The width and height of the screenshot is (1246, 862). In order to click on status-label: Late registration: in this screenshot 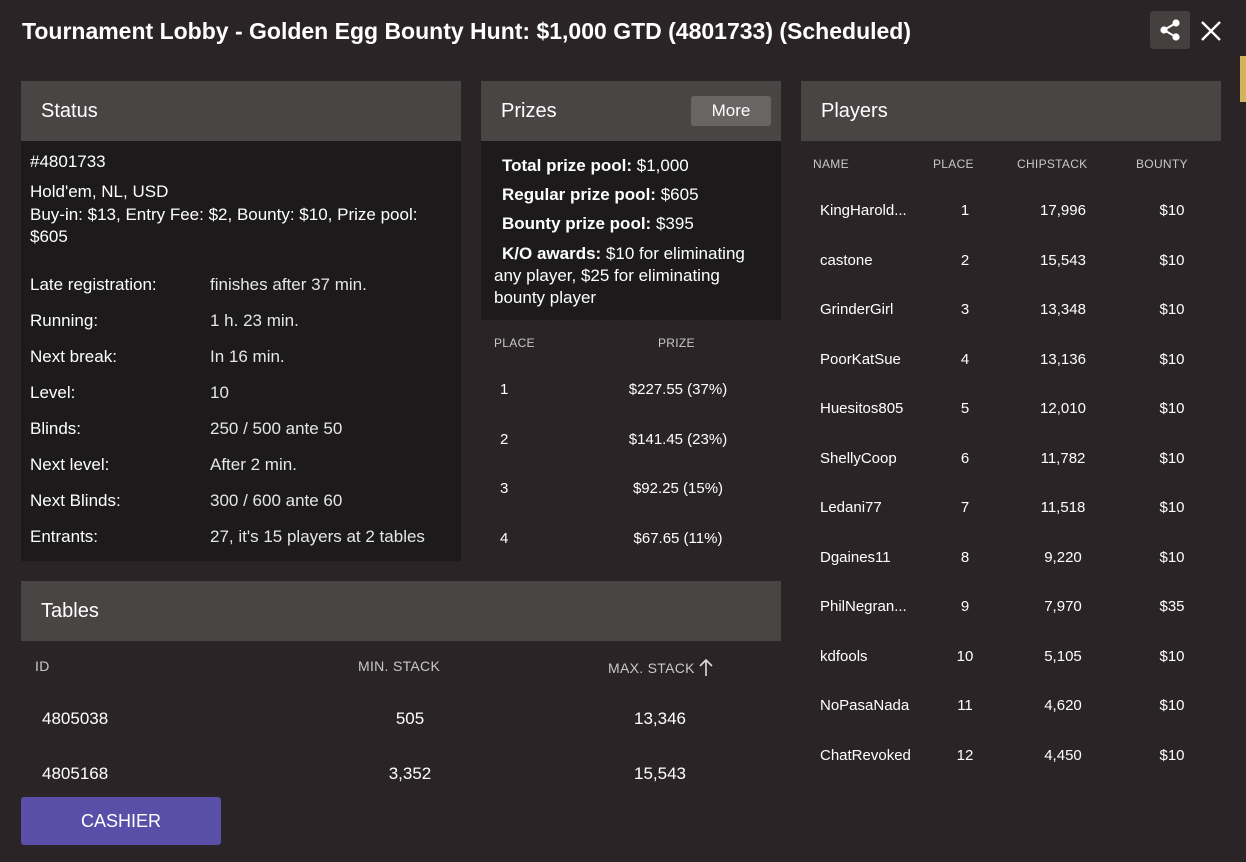, I will do `click(93, 284)`.